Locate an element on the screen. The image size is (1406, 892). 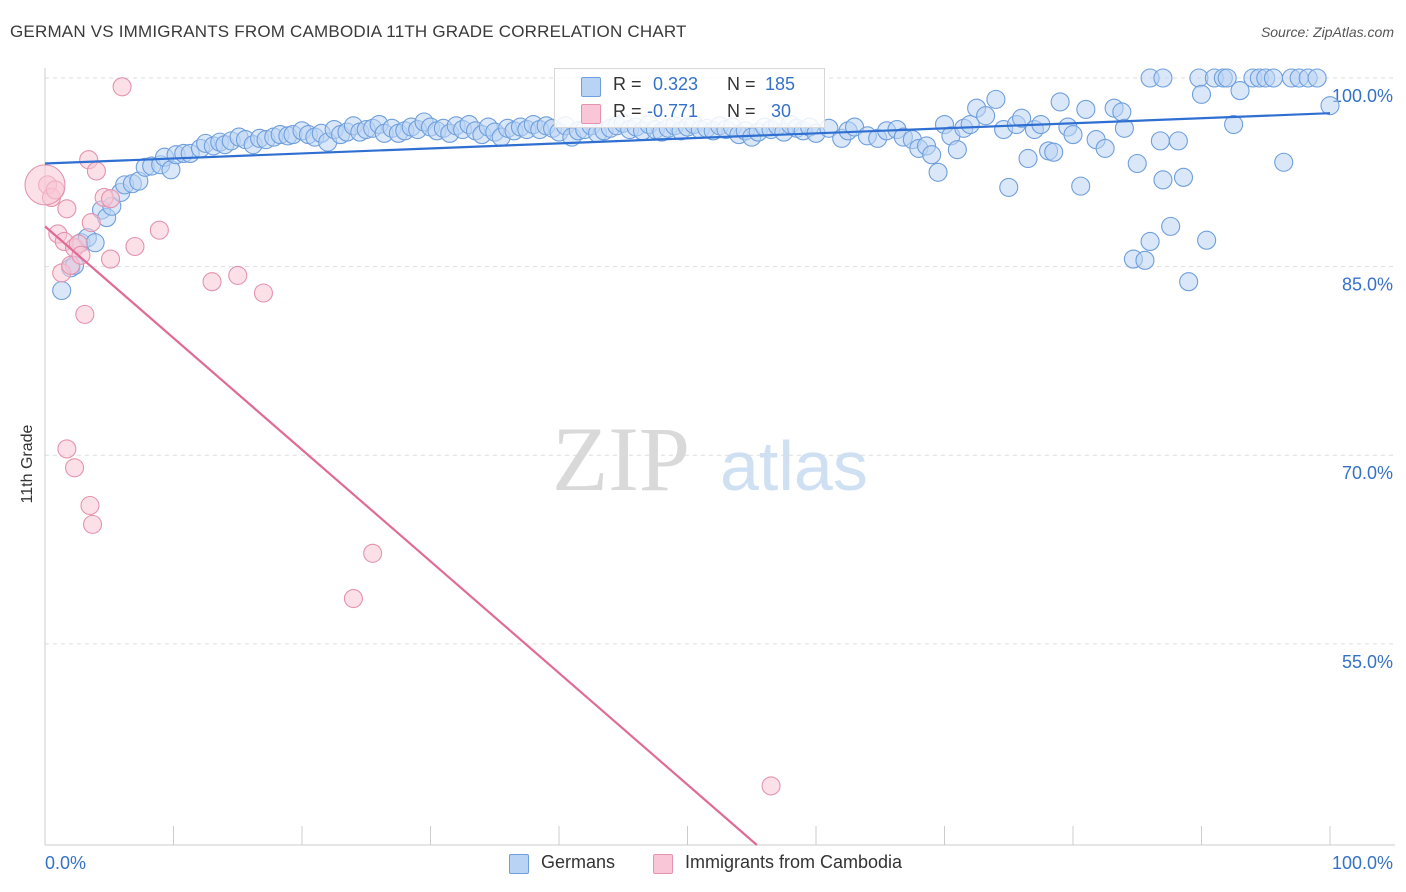
legend-row-germans: R = 0.323 N = 185 is located at coordinates (689, 87).